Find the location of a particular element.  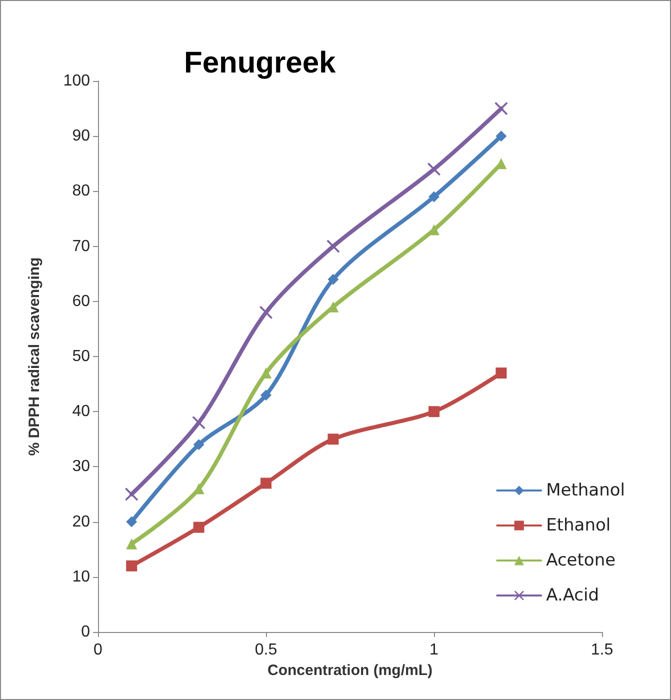

x-tick-label: 0.5 is located at coordinates (266, 650).